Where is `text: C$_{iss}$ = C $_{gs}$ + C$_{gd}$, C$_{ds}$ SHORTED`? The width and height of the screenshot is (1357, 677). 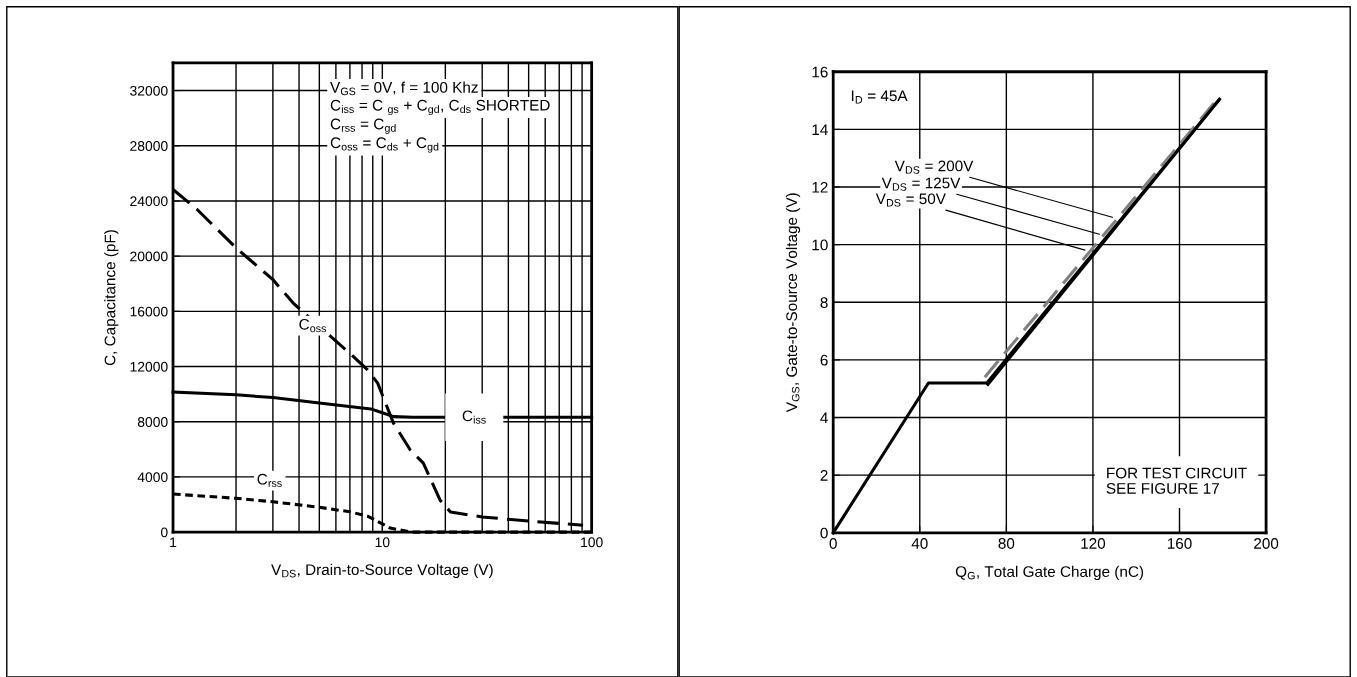
text: C$_{iss}$ = C $_{gs}$ + C$_{gd}$, C$_{ds}$ SHORTED is located at coordinates (440, 107).